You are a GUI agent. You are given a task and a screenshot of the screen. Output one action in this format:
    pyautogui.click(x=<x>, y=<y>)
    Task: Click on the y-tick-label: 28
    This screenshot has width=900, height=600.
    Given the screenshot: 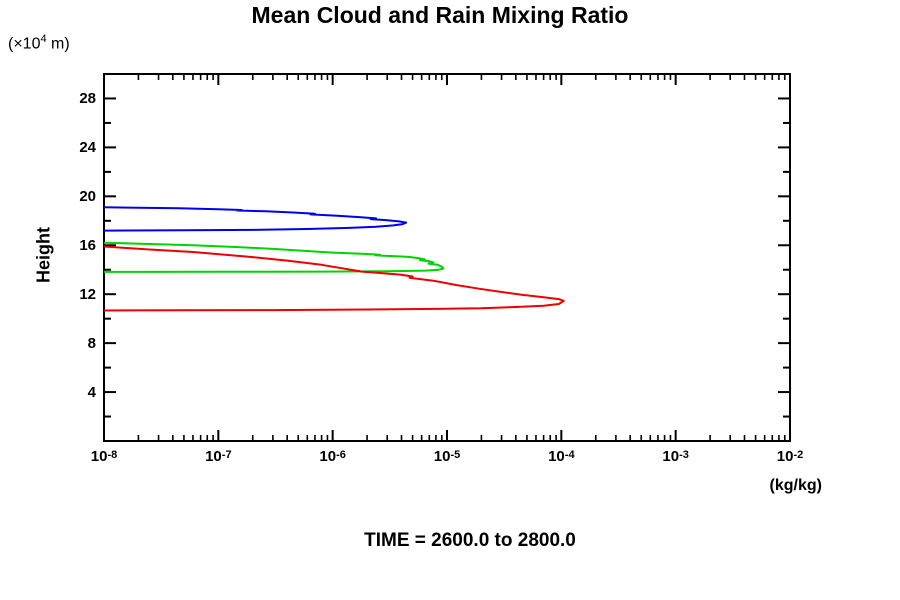 What is the action you would take?
    pyautogui.click(x=87, y=98)
    